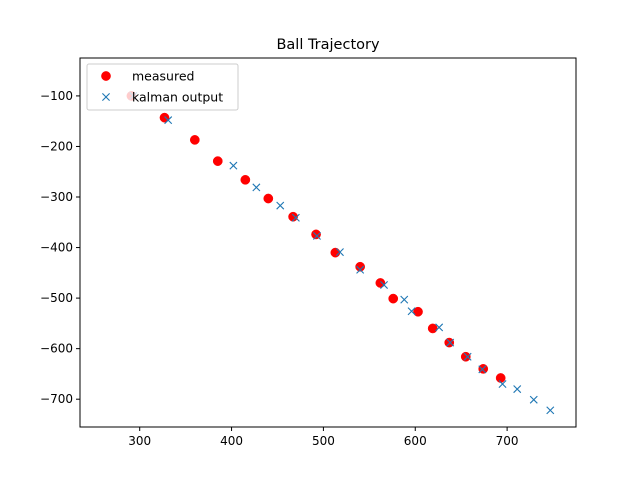  Describe the element at coordinates (56, 96) in the screenshot. I see `y-tick-label: −100` at that location.